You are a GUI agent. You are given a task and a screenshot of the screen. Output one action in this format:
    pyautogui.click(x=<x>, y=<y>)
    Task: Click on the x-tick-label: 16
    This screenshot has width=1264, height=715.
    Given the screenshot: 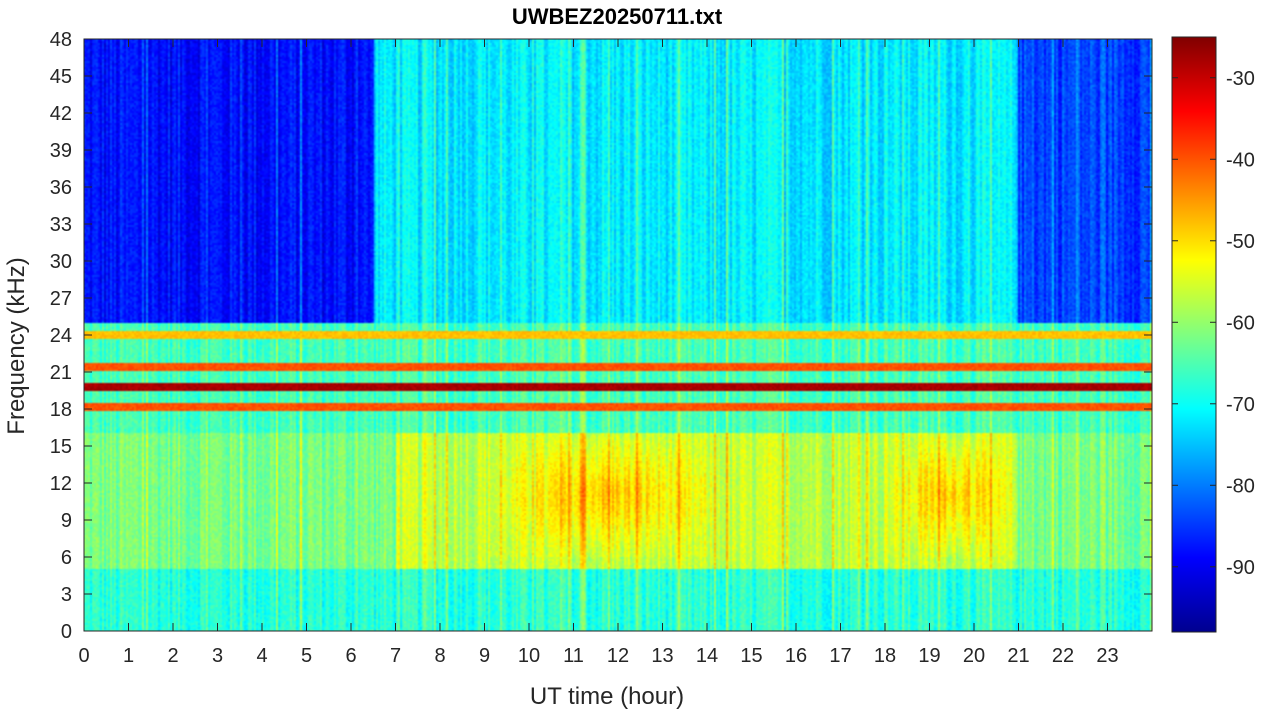 What is the action you would take?
    pyautogui.click(x=796, y=656)
    